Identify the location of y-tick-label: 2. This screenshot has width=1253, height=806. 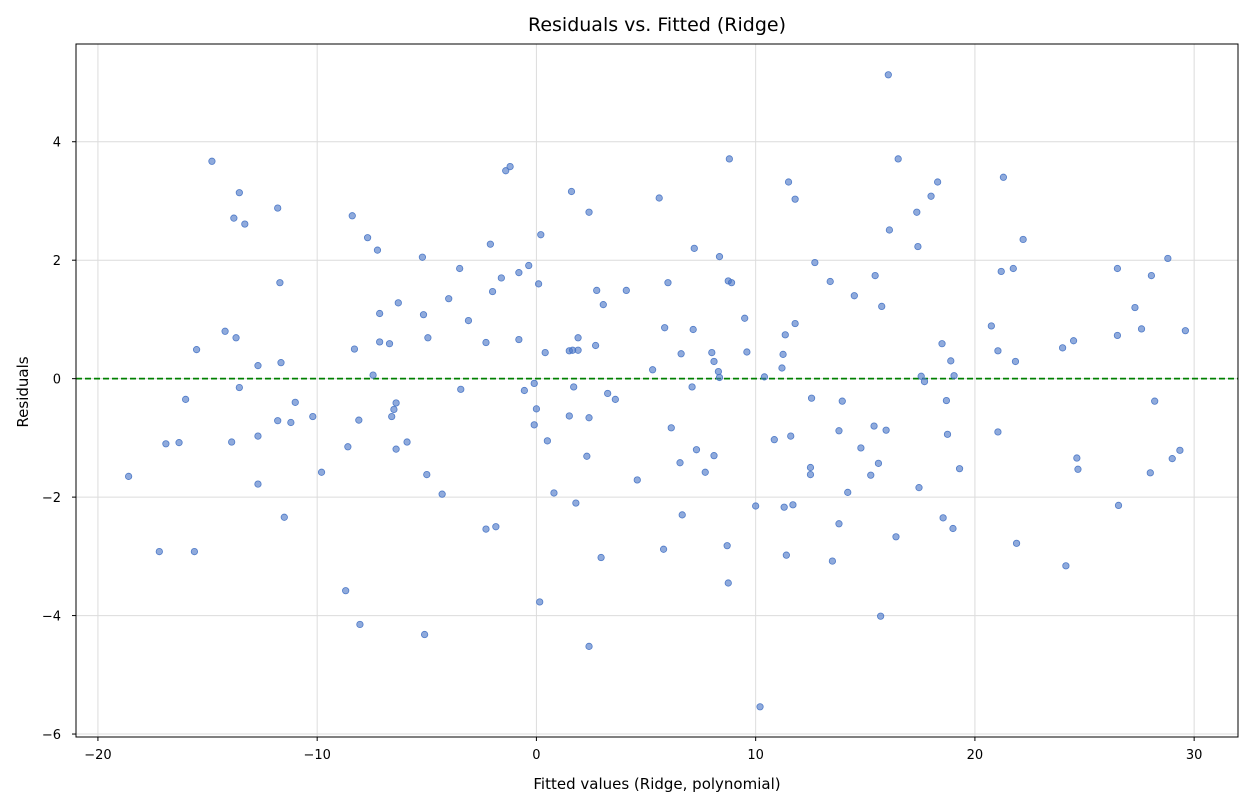
(57, 261).